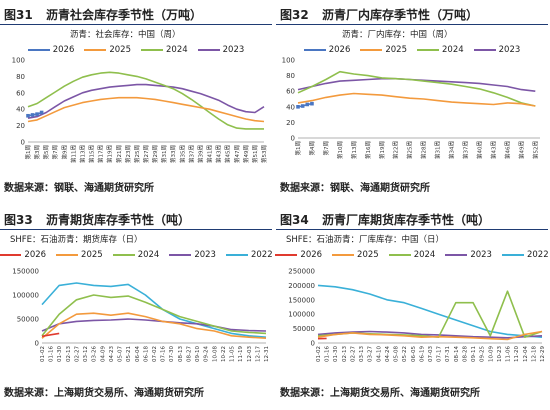 The height and width of the screenshot is (410, 550). What do you see at coordinates (51, 50) in the screenshot?
I see `legend-item-2026: 2026` at bounding box center [51, 50].